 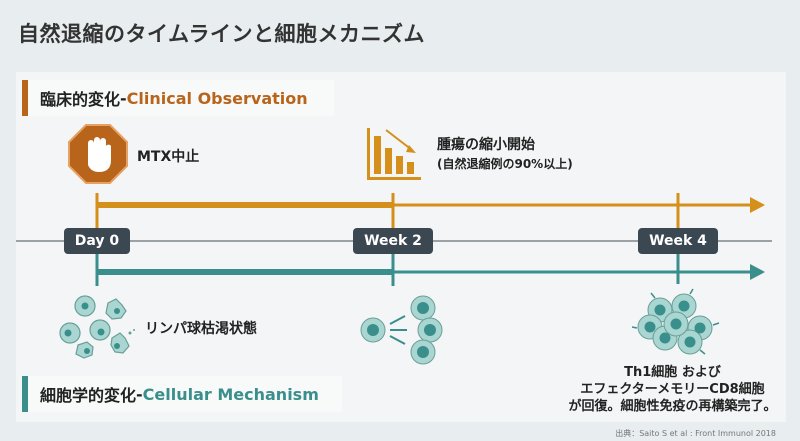 I want to click on recovery-line-1: Th1細胞 および, so click(x=672, y=372).